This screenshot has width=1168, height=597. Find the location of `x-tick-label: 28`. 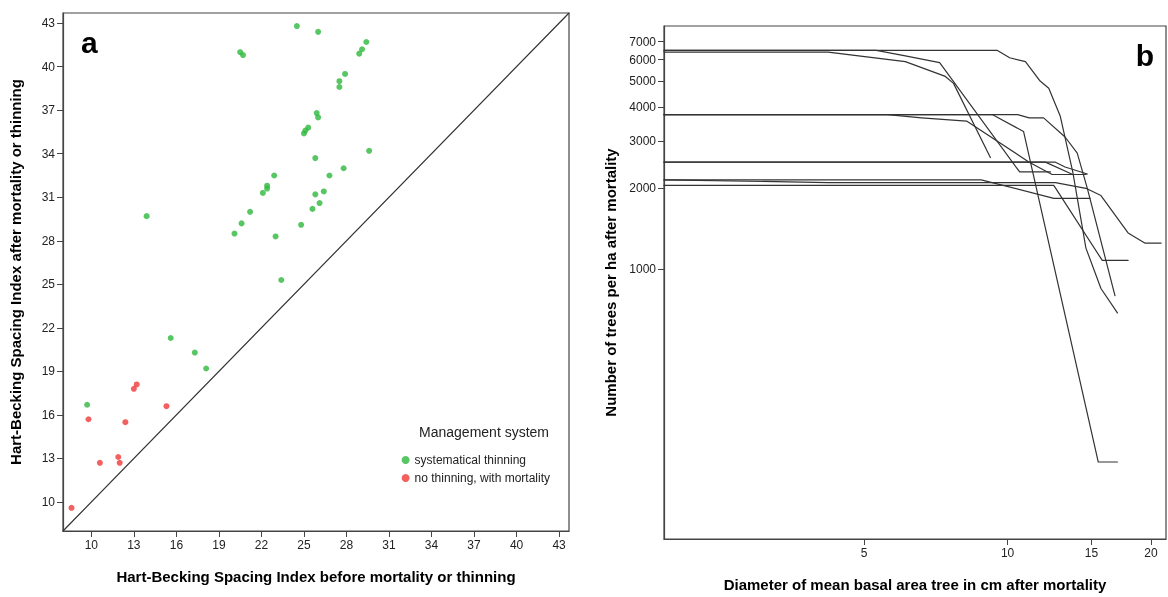

x-tick-label: 28 is located at coordinates (346, 545).